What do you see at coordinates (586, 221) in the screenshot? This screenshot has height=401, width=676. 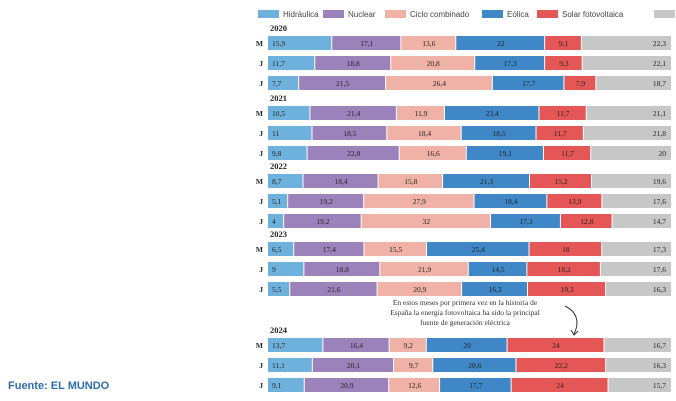 I see `value-label: 12,8` at bounding box center [586, 221].